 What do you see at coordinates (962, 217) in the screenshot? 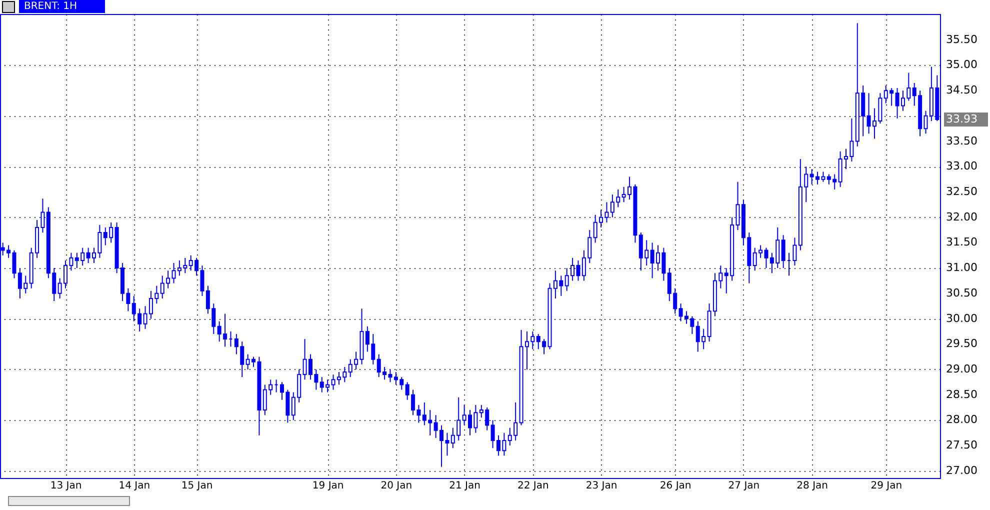
I see `y-tick-label: 32.00` at bounding box center [962, 217].